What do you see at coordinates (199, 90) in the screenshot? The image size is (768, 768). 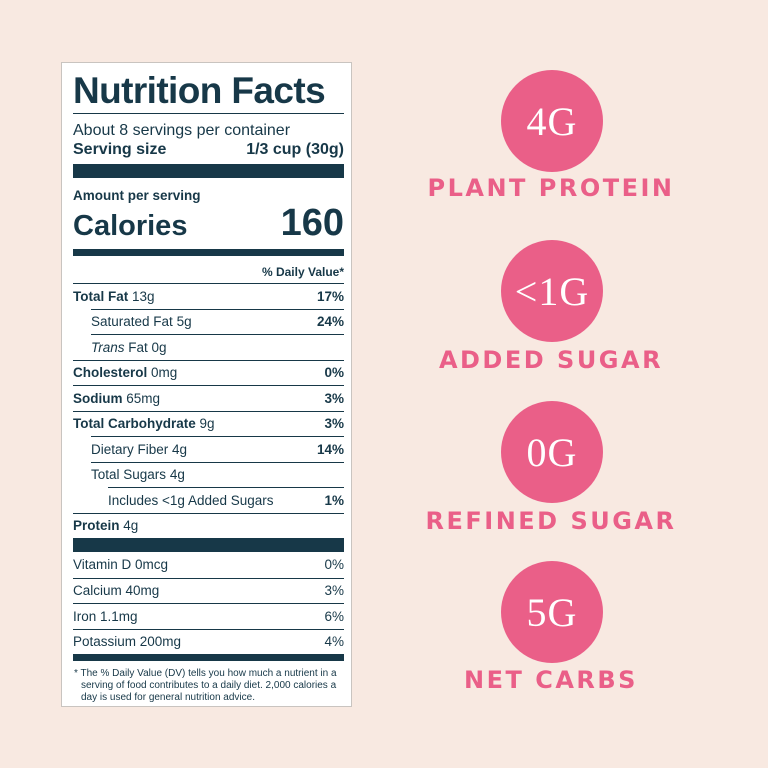 I see `label-title: Nutrition Facts` at bounding box center [199, 90].